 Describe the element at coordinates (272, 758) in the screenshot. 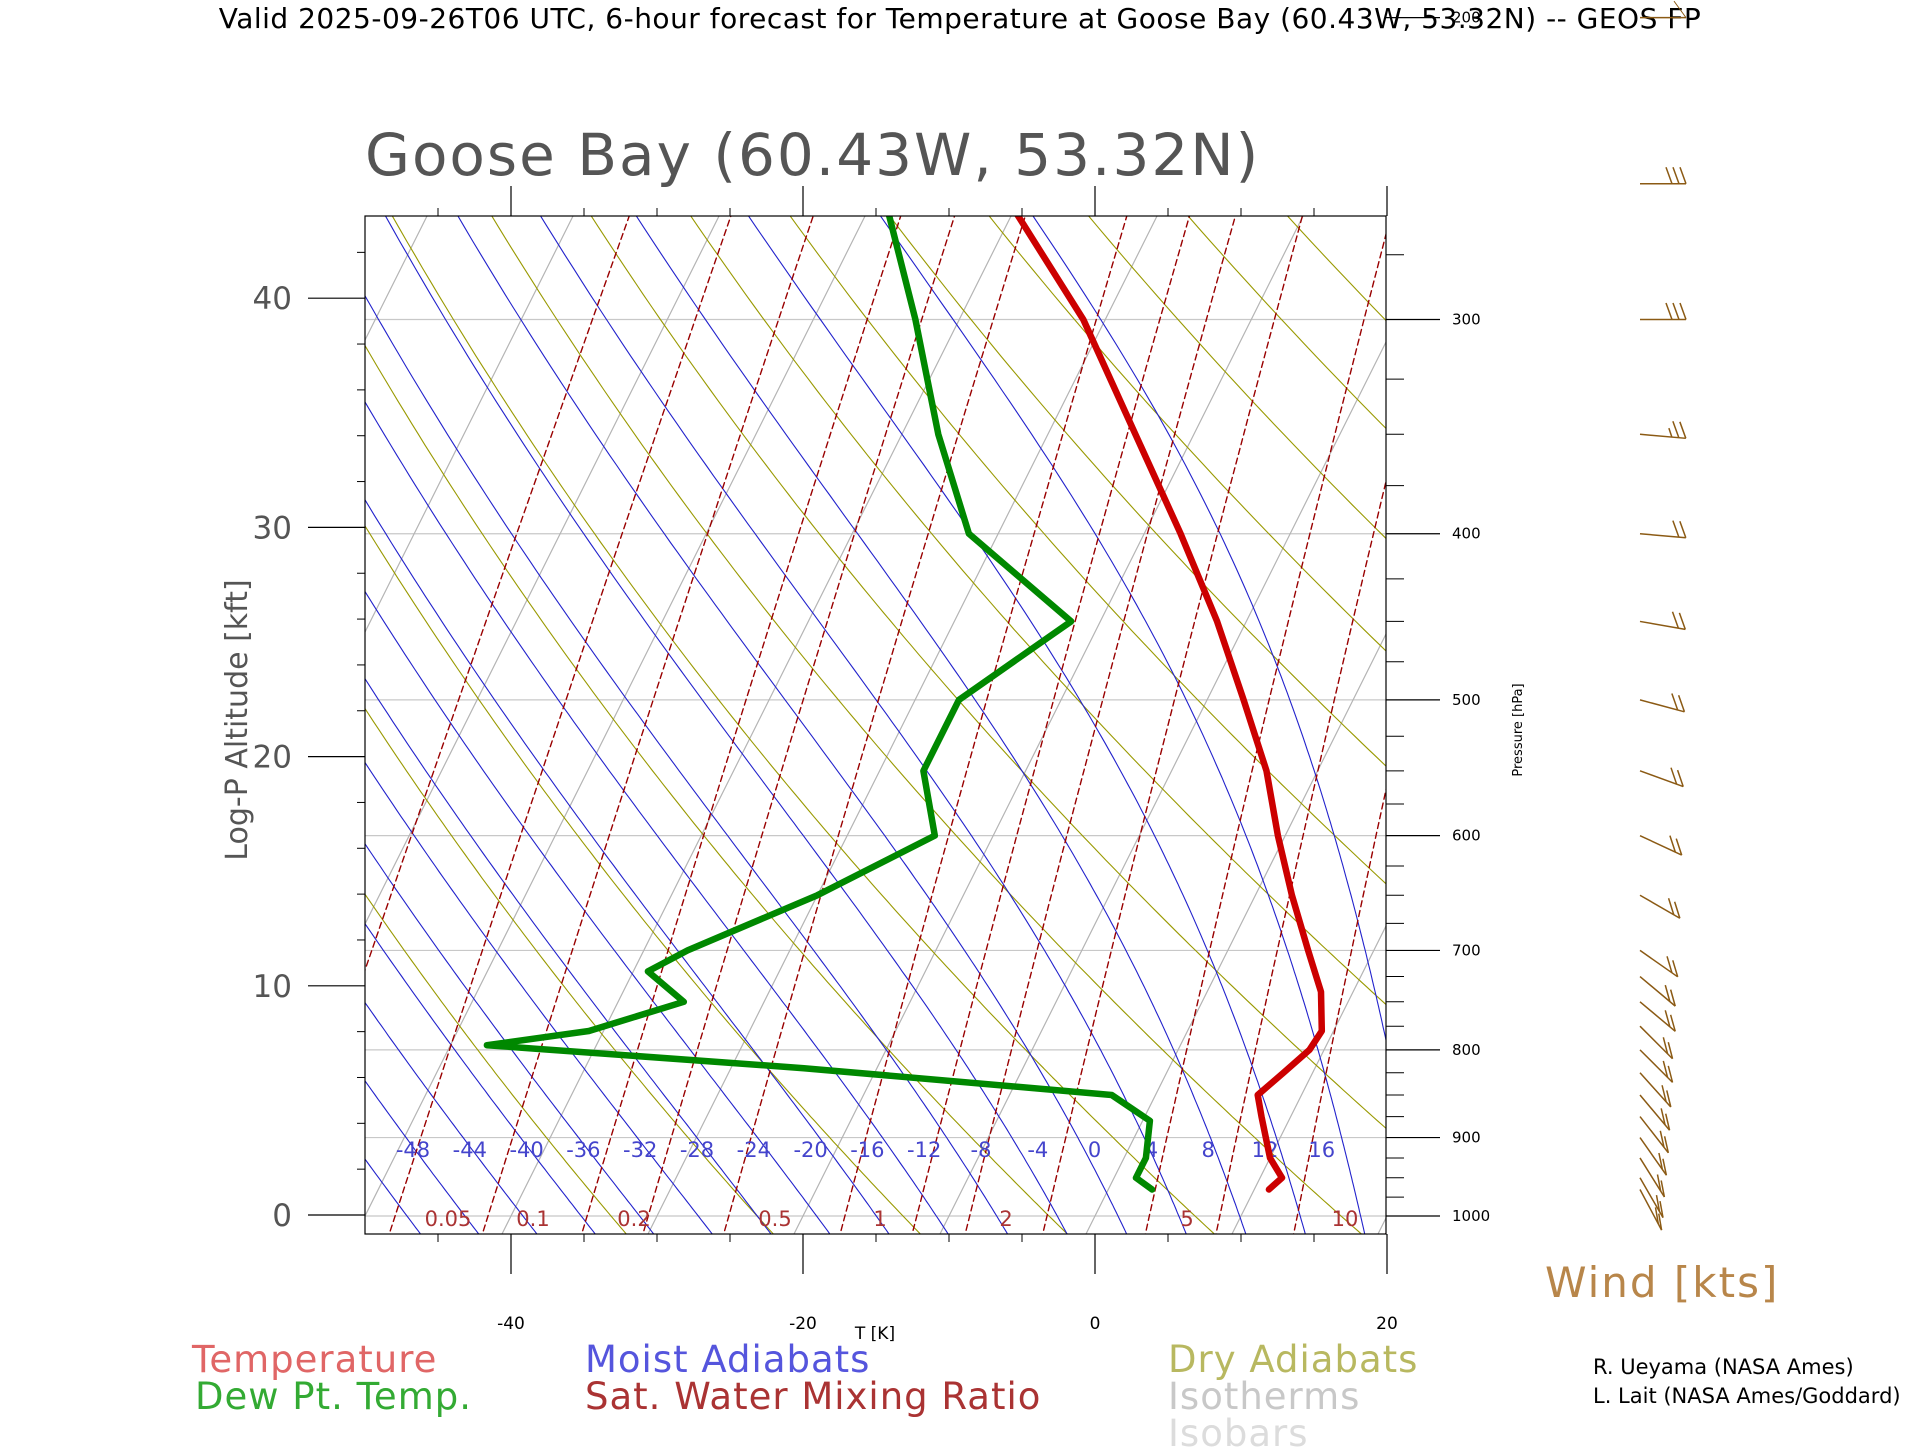

I see `altitude-tick-label: 20` at that location.